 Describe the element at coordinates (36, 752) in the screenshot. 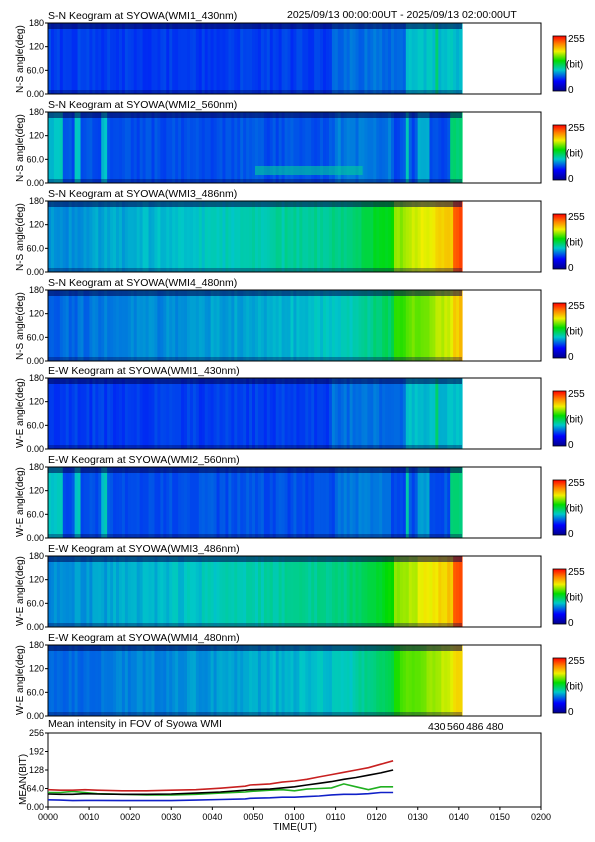

I see `mean-y-tick-label: 192` at that location.